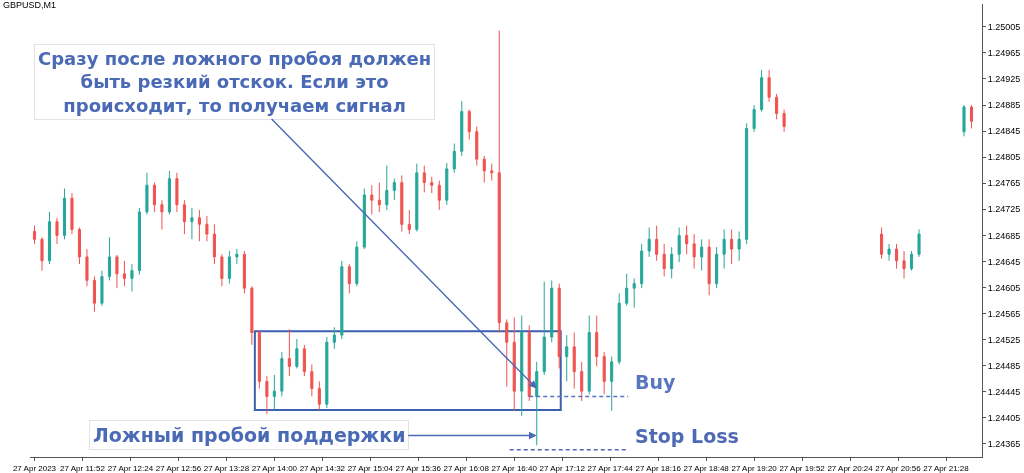 Image resolution: width=1024 pixels, height=473 pixels. I want to click on series-label: Buy, so click(656, 382).